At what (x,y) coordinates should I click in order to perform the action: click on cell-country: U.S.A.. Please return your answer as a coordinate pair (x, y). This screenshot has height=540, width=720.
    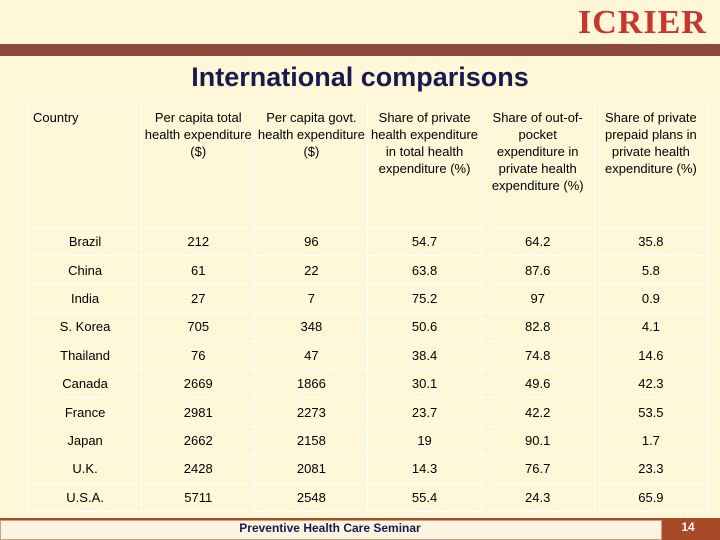
    Looking at the image, I should click on (85, 497).